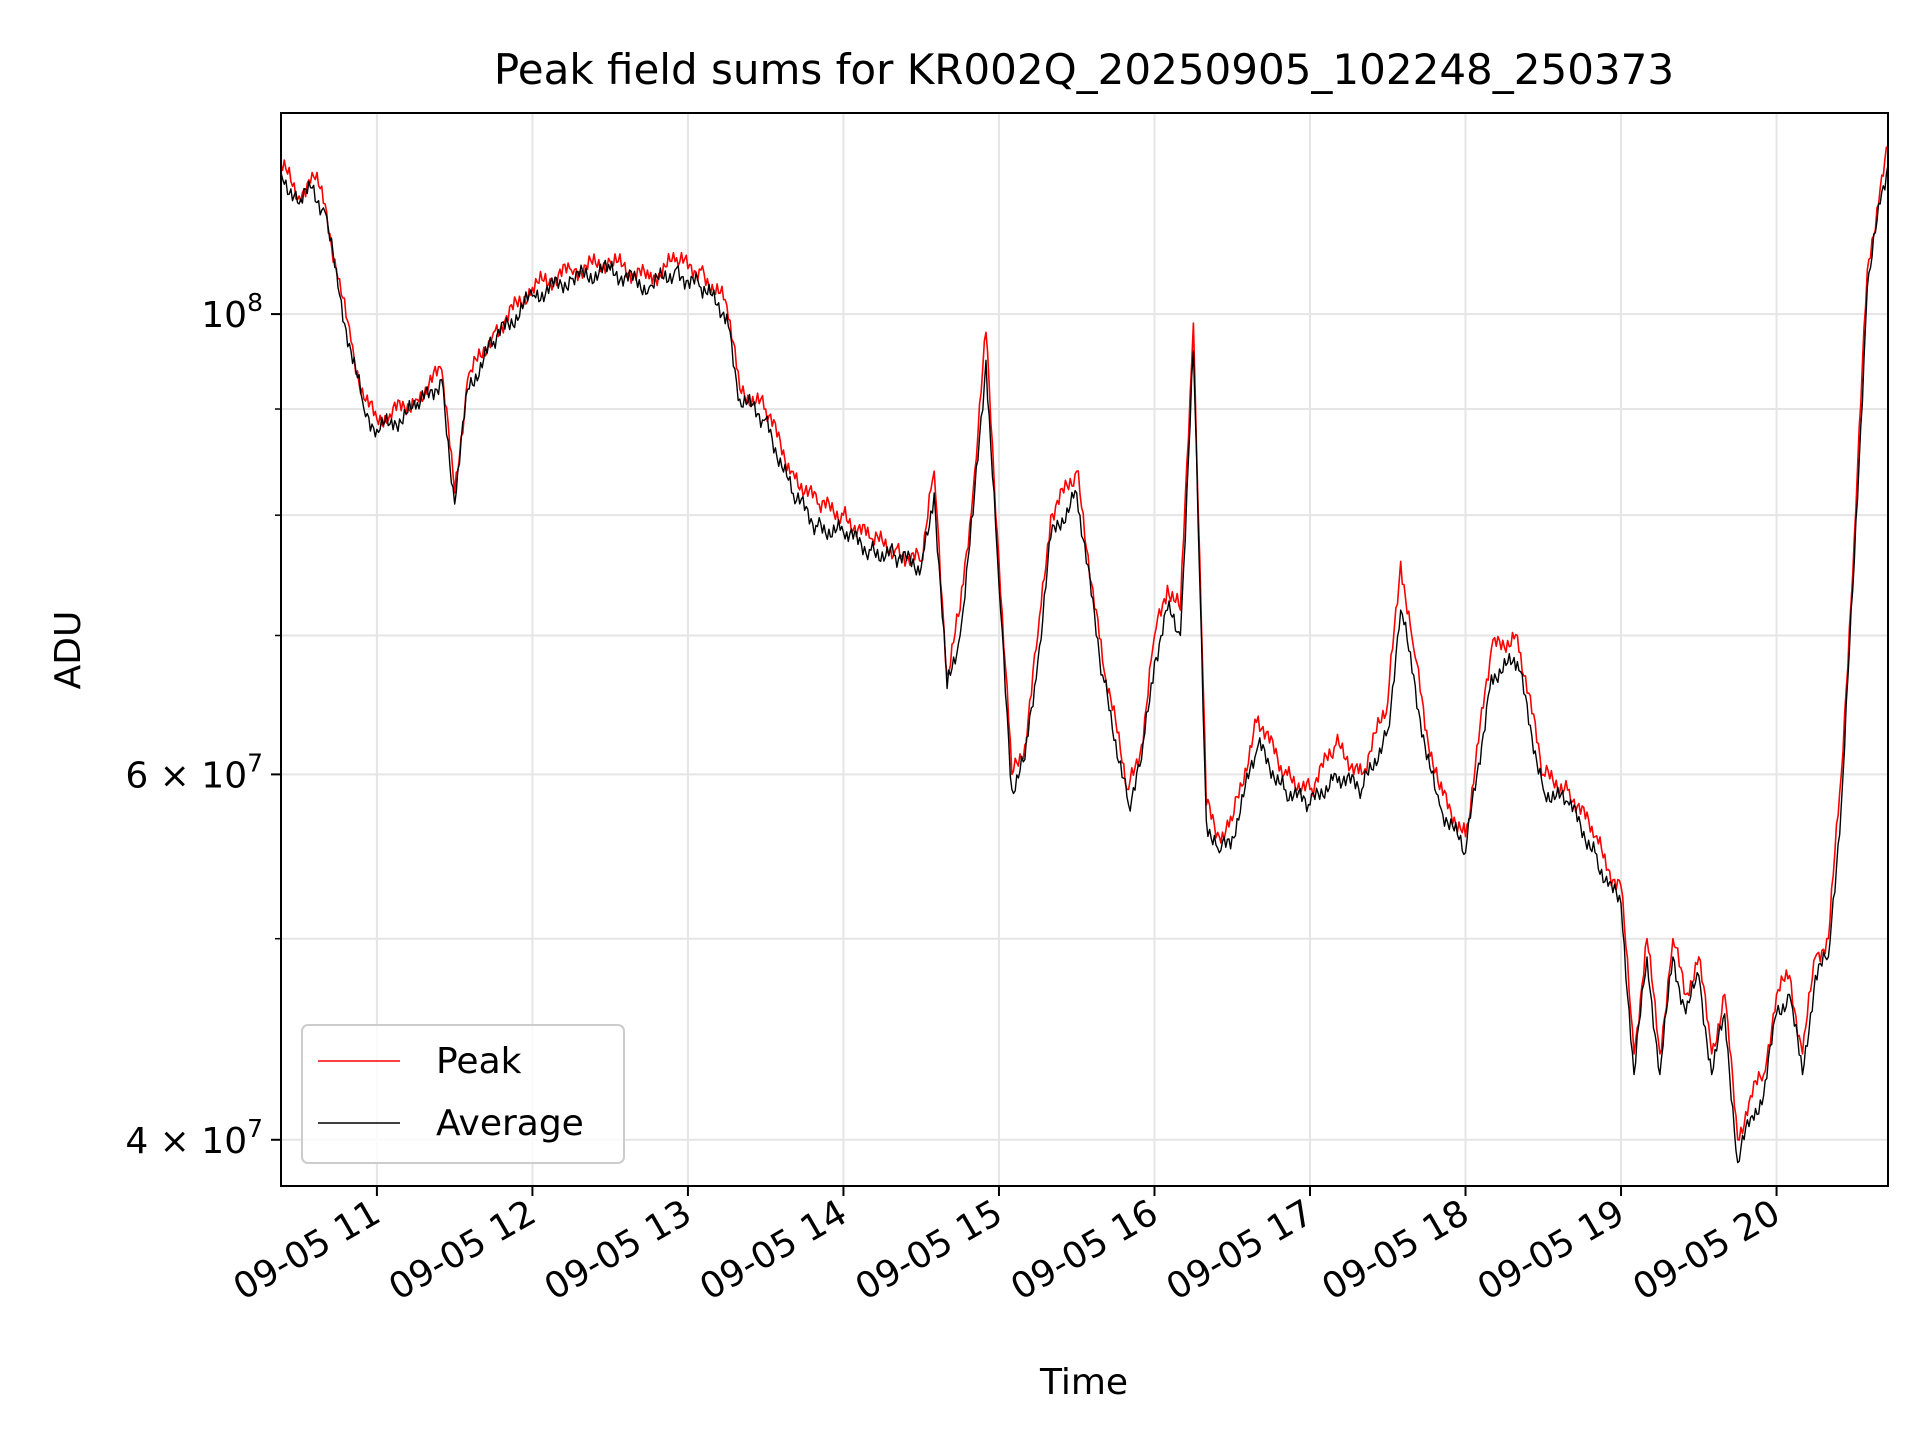  I want to click on y-tick-label: 108, so click(232, 312).